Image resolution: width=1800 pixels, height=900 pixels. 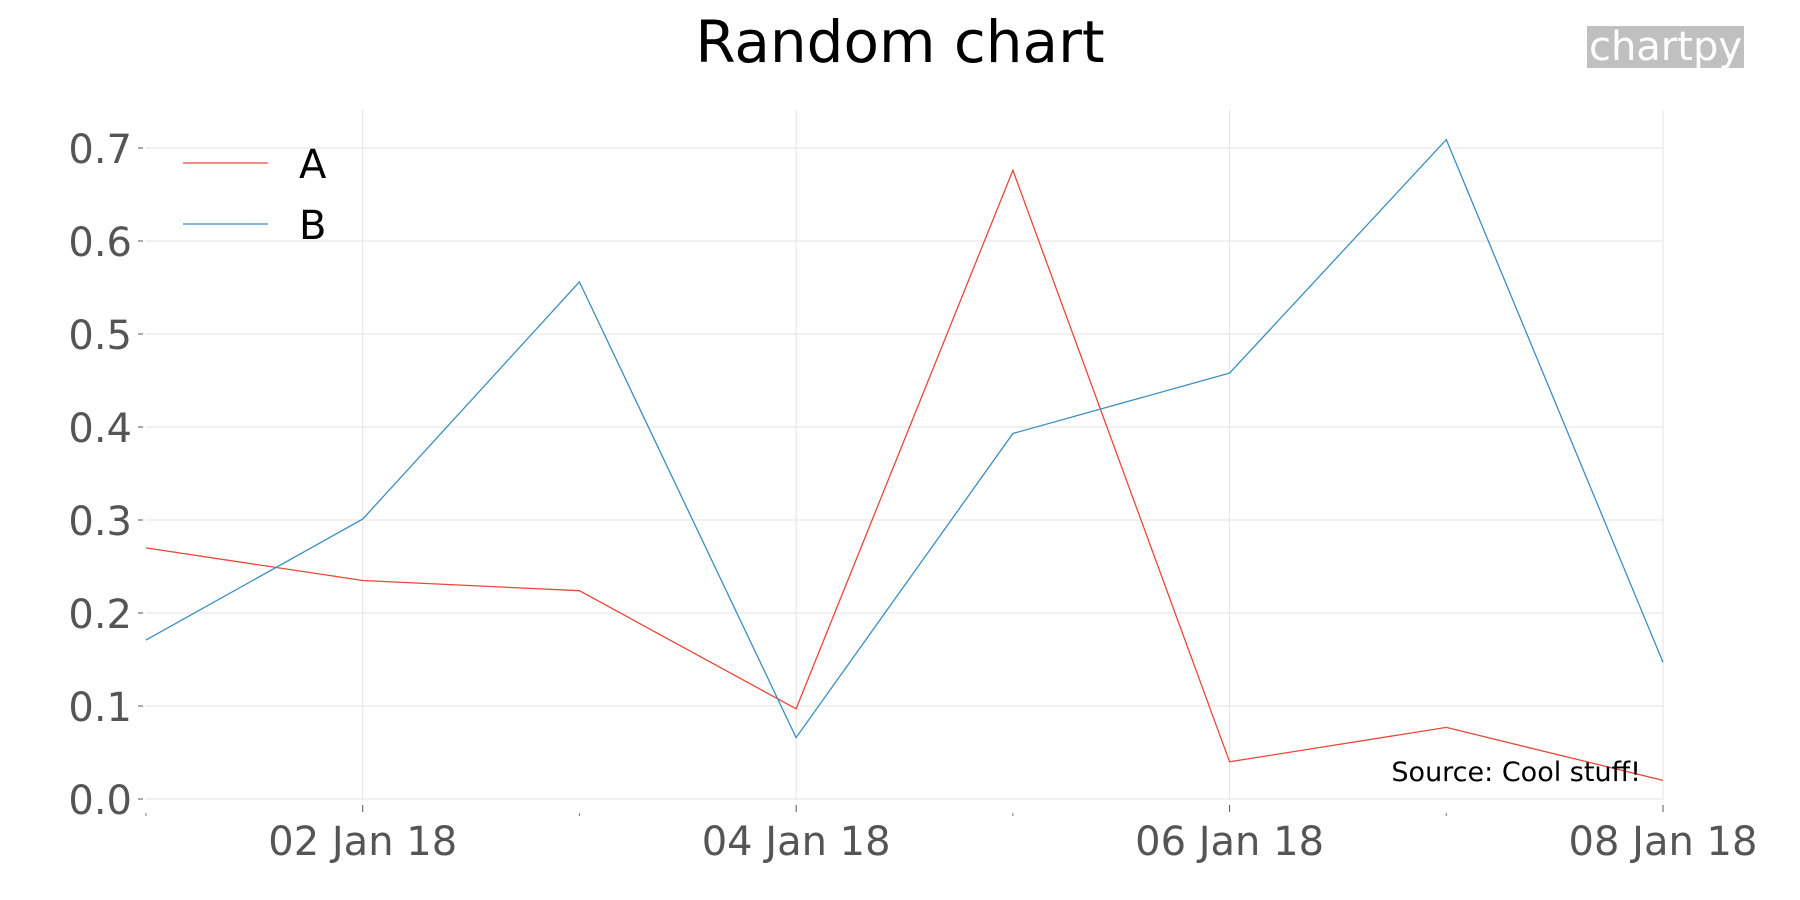 I want to click on y-tick-label: 0.7, so click(x=100, y=150).